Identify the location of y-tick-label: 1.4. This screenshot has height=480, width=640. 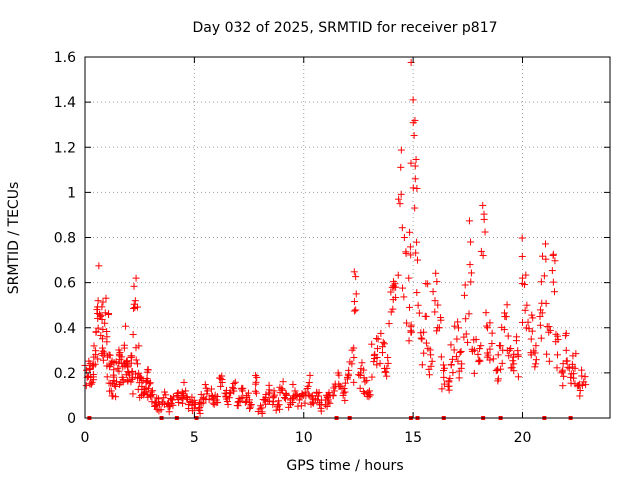
(65, 103).